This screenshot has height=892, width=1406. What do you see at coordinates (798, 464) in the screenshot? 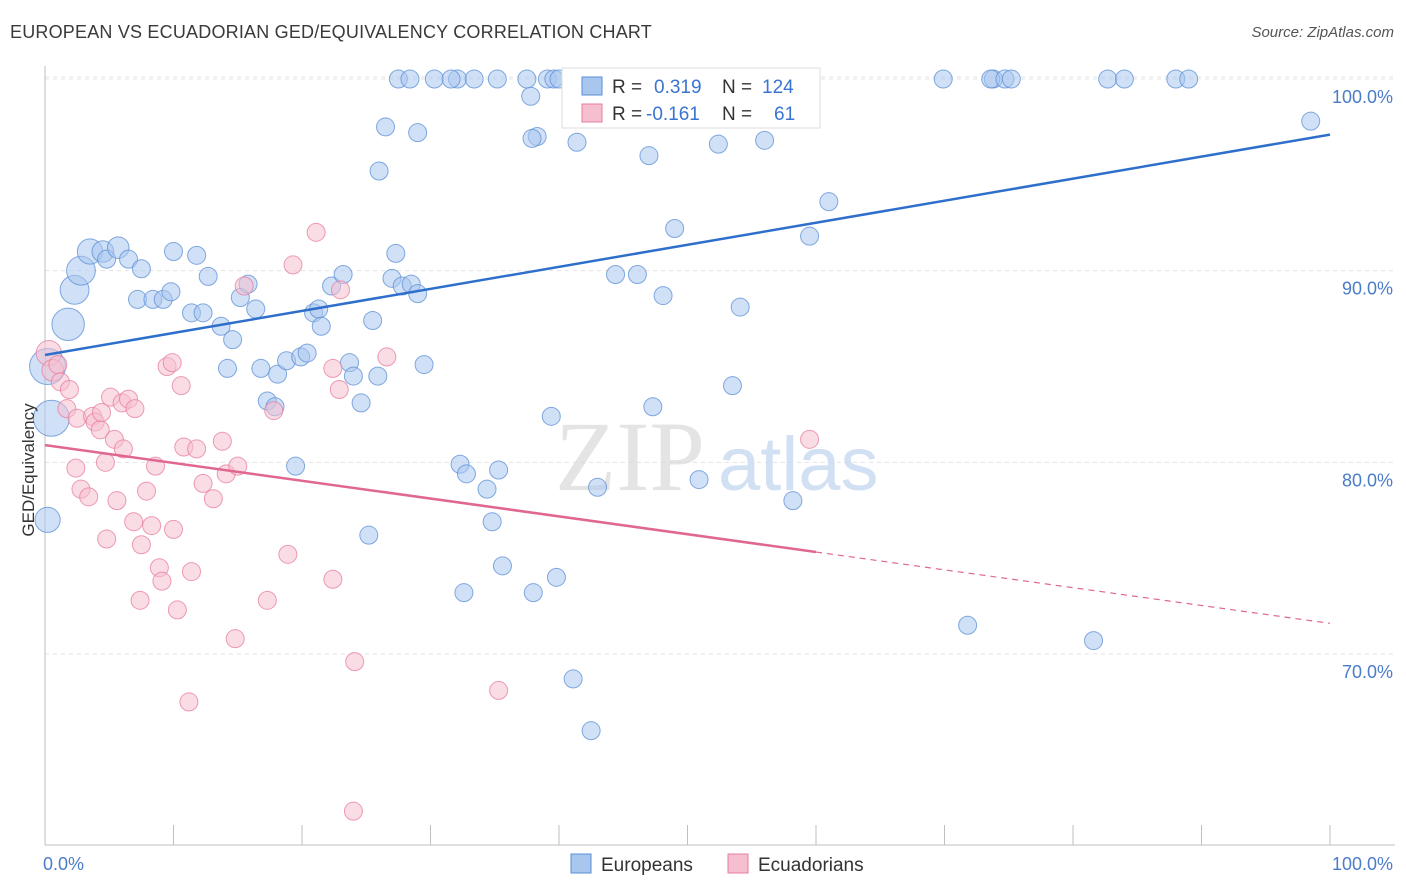
I see `watermark-atlas: atlas` at bounding box center [798, 464].